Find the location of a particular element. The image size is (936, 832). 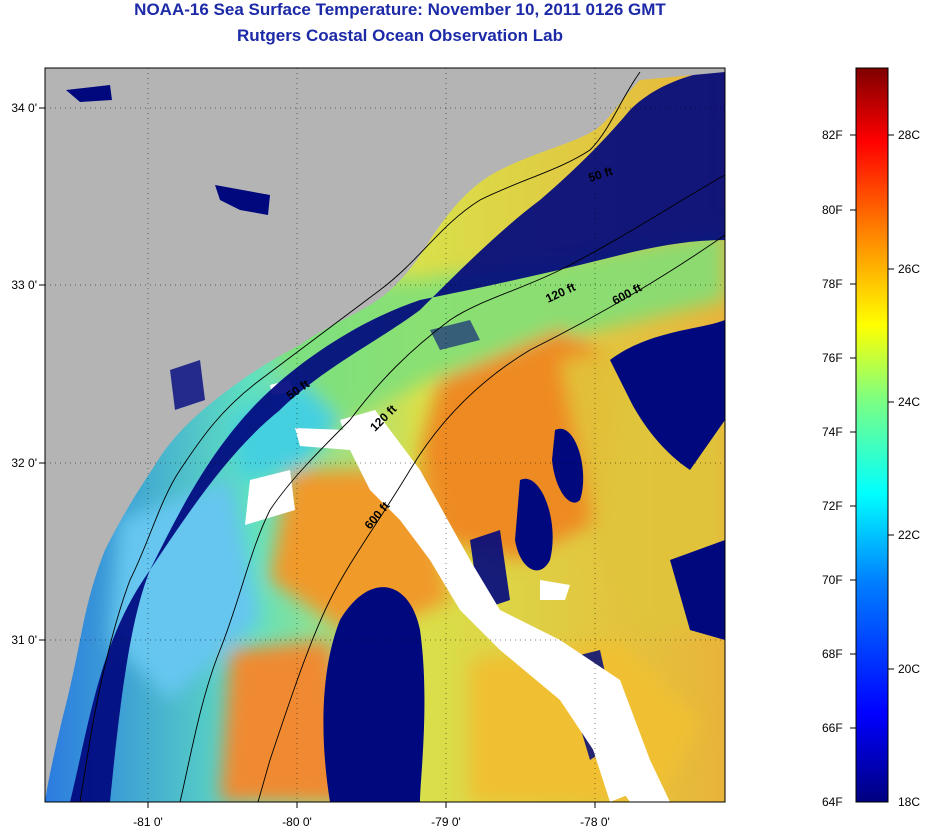

colorbar-label-80f: 80F is located at coordinates (832, 210).